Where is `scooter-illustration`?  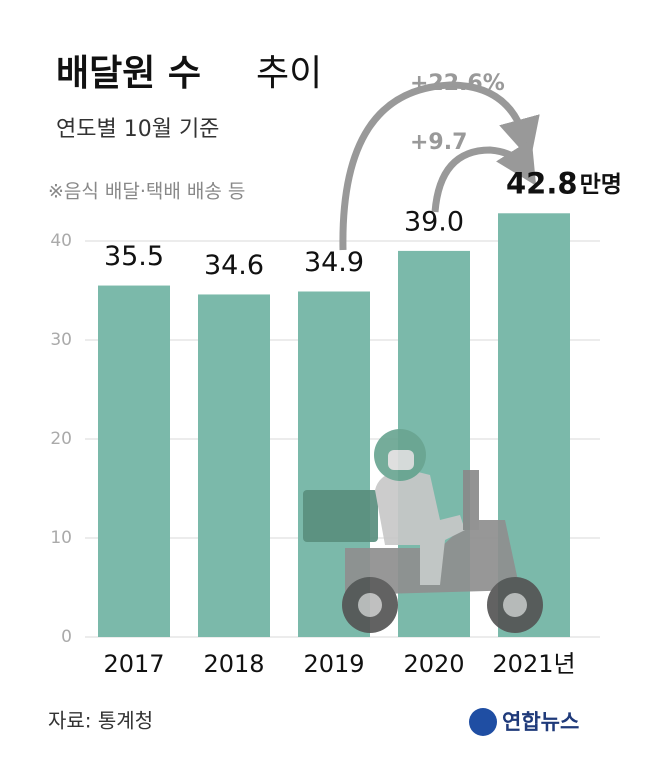
scooter-illustration is located at coordinates (423, 531).